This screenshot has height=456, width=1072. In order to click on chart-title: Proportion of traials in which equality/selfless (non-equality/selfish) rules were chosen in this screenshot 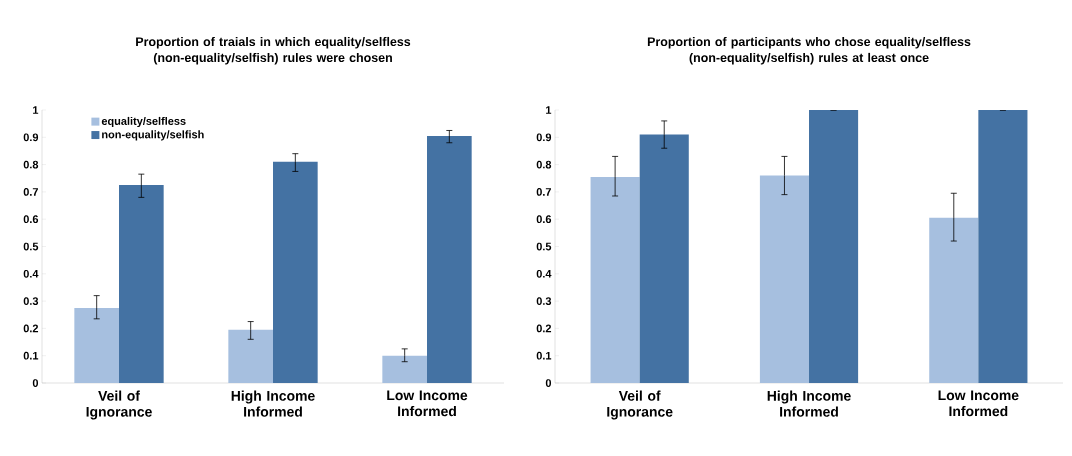, I will do `click(273, 50)`.